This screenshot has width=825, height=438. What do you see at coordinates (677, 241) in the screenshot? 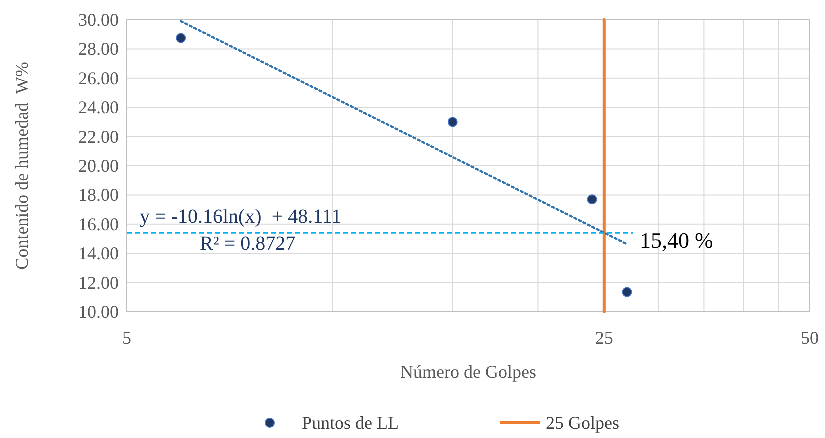
I see `ref-line-label: 15,40 %` at bounding box center [677, 241].